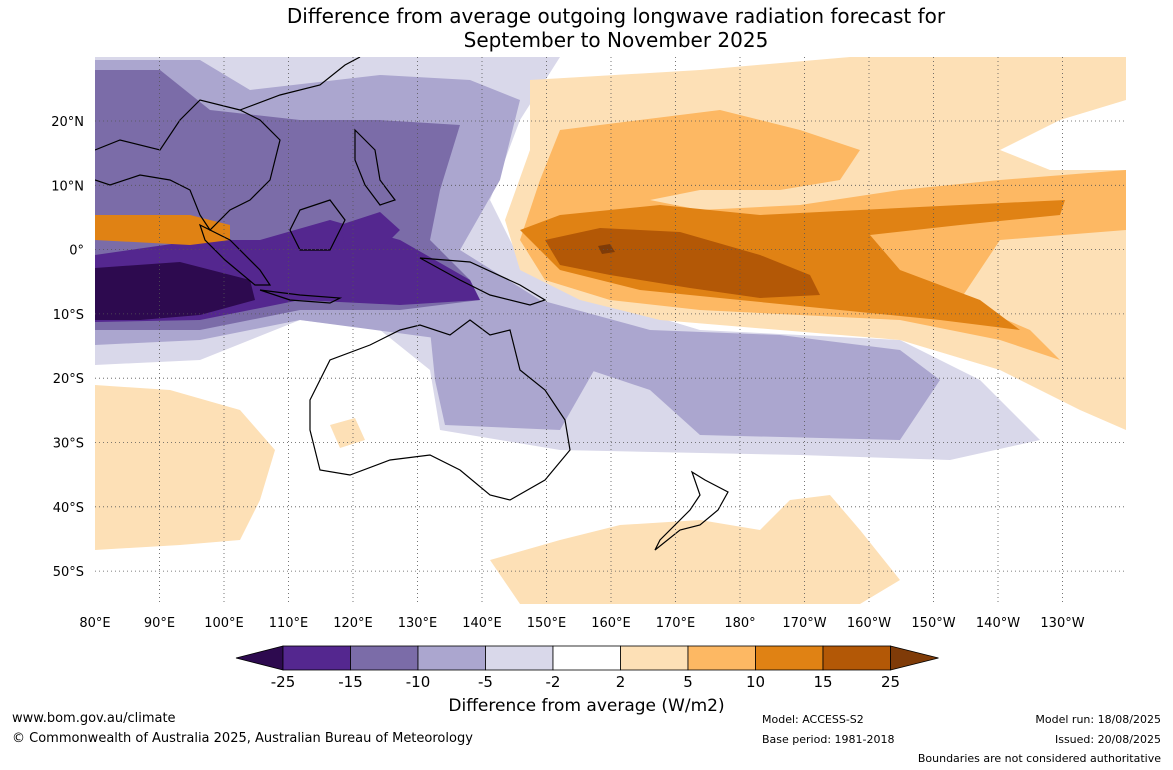  Describe the element at coordinates (822, 682) in the screenshot. I see `colorbar-tick-label: 15` at that location.